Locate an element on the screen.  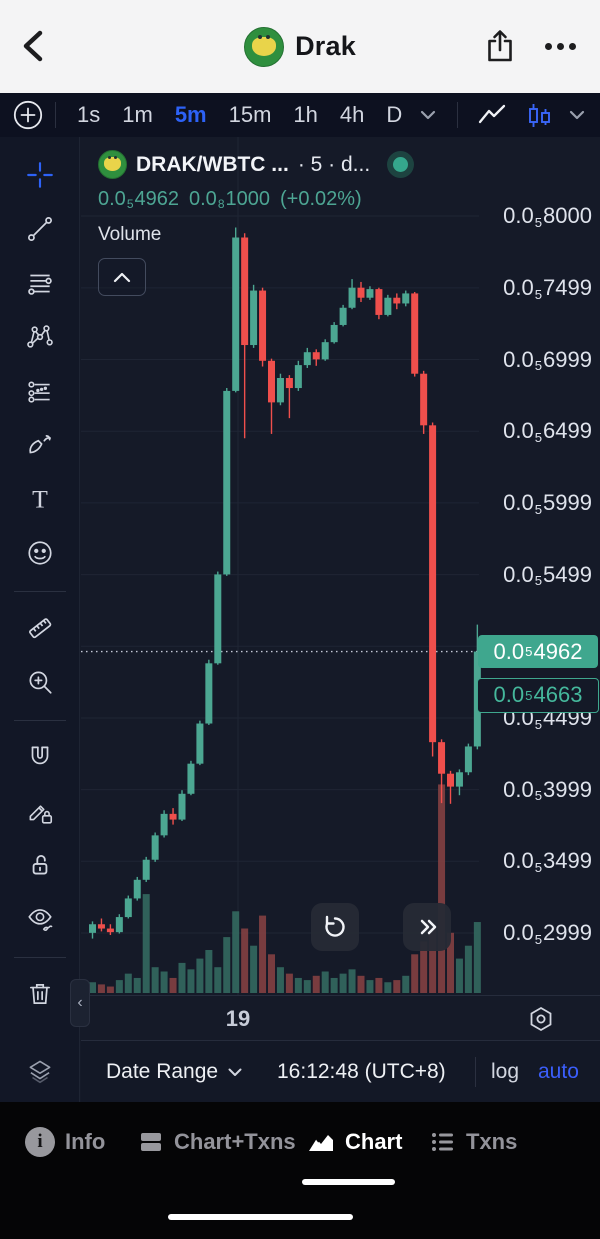
tool-brush is located at coordinates (40, 445).